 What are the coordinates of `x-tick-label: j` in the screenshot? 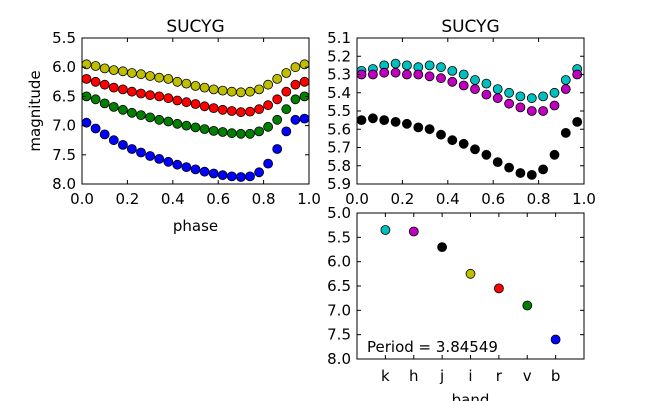 It's located at (441, 376).